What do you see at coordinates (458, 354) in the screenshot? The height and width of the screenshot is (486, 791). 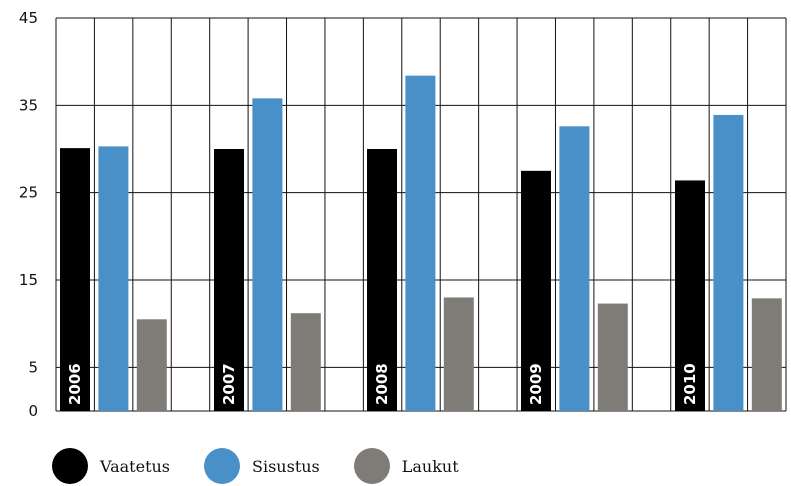 I see `bar-laukut-2008` at bounding box center [458, 354].